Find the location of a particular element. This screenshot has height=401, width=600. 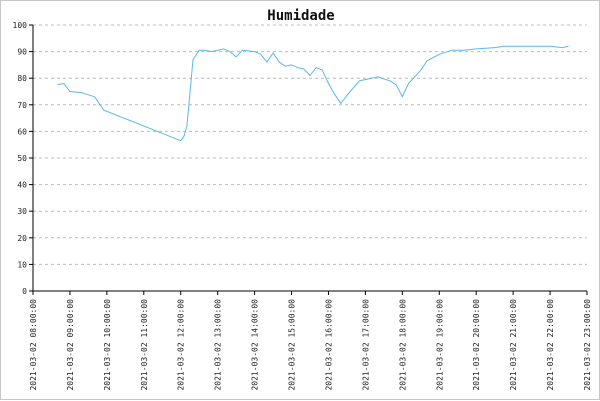

y-axis-ticks: 0 10 20 30 40 50 60 70 80 90 100 is located at coordinates (23, 158).